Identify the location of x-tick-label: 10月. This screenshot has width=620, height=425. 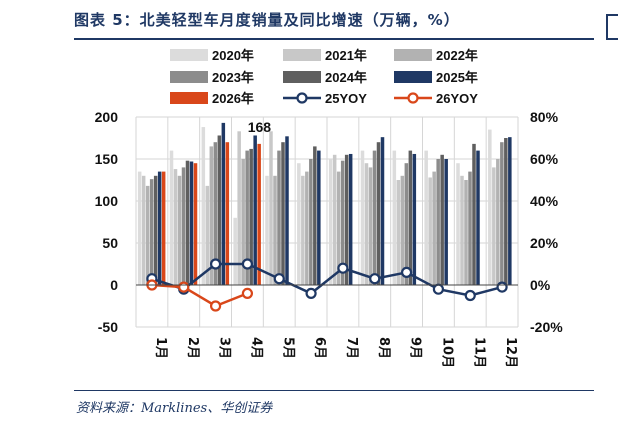
(446, 352).